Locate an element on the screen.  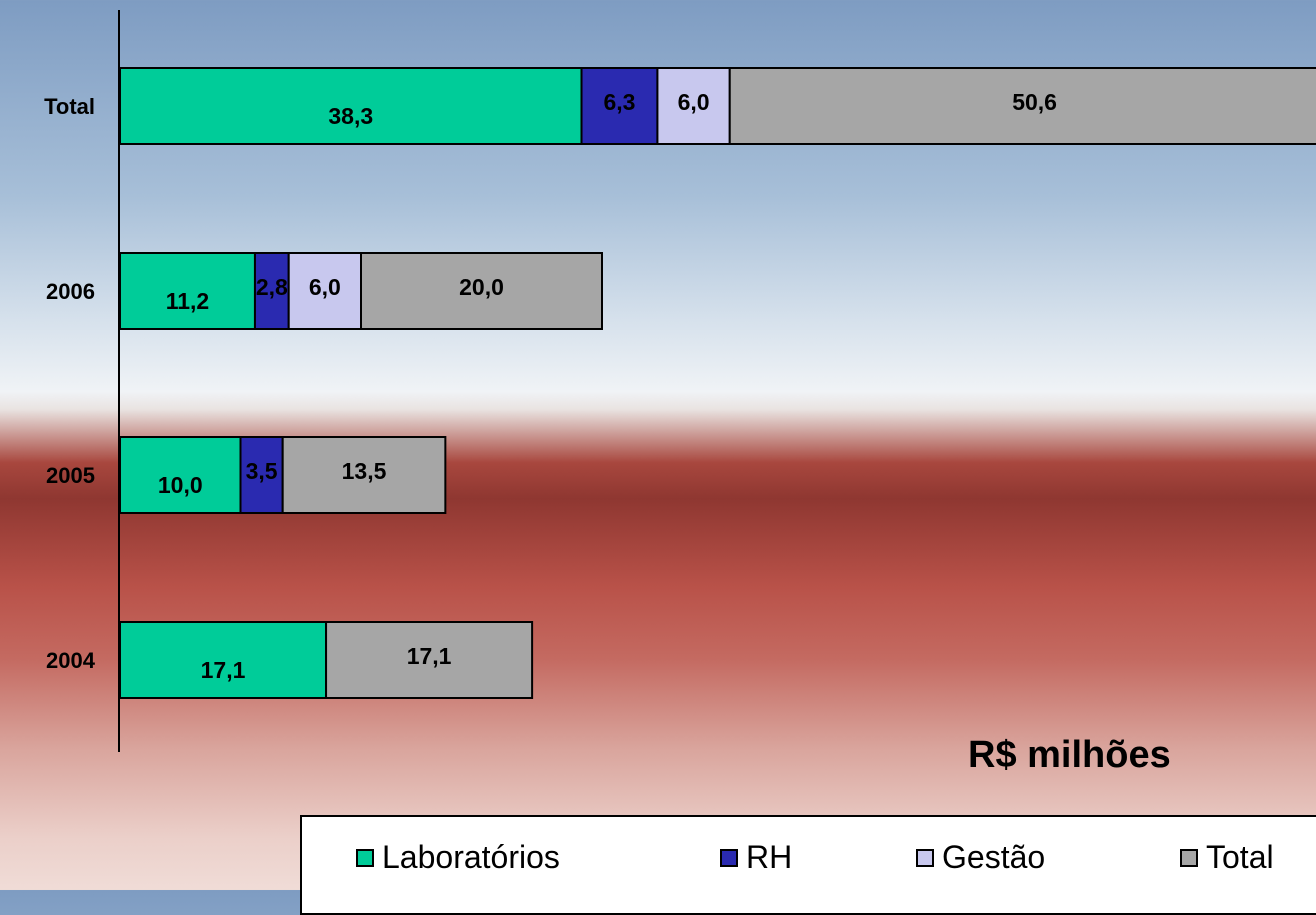
legend-swatch-rh is located at coordinates (729, 857).